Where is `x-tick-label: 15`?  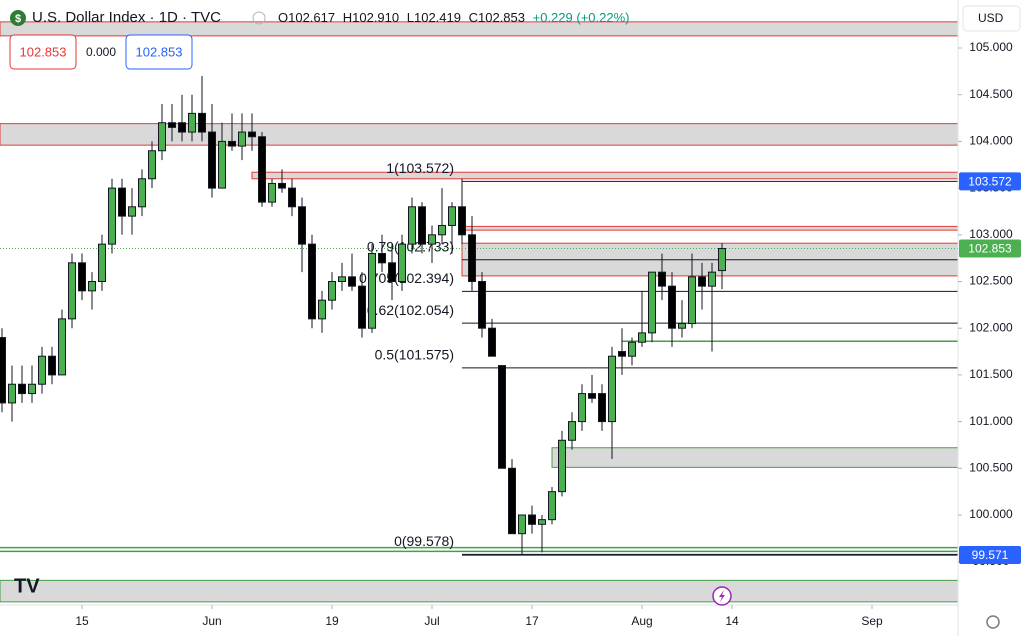
x-tick-label: 15 is located at coordinates (82, 621).